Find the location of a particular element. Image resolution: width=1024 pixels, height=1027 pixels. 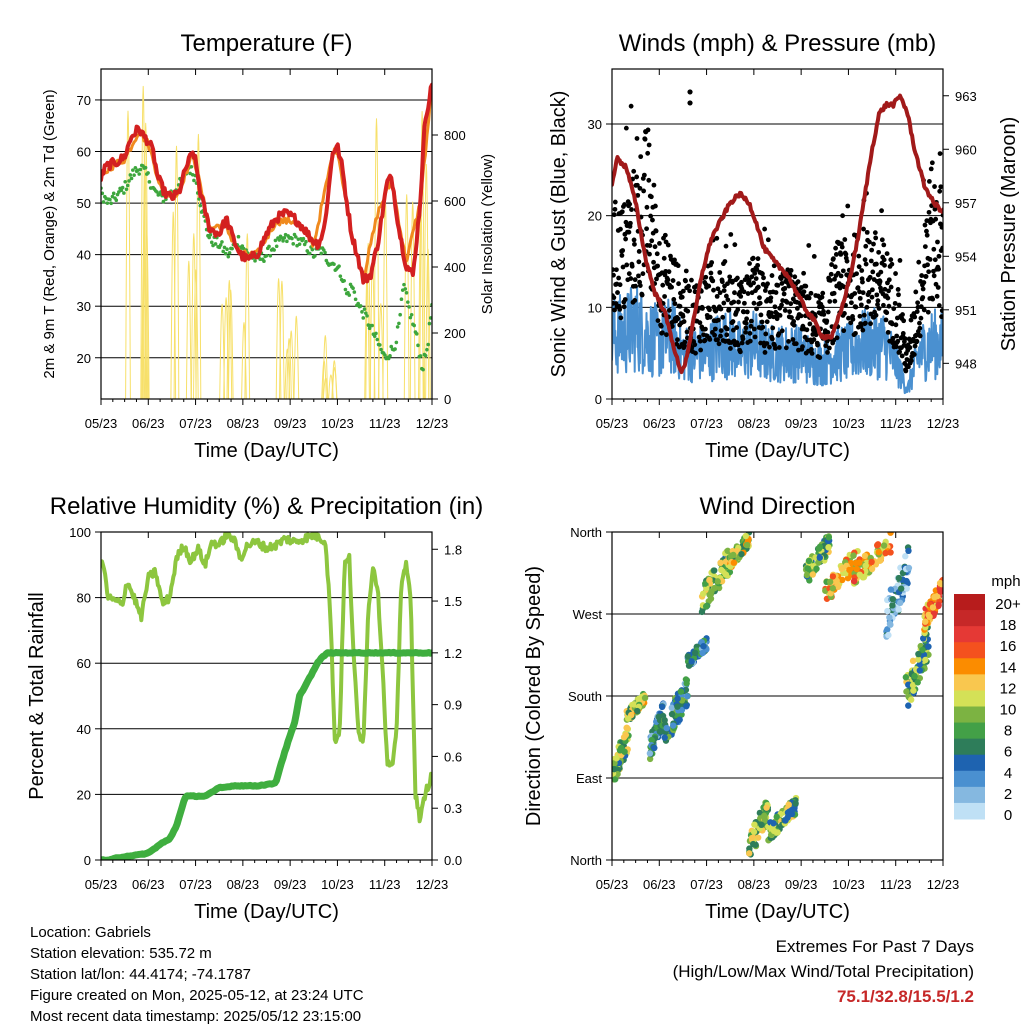

y-tick-label: 60 is located at coordinates (84, 663).